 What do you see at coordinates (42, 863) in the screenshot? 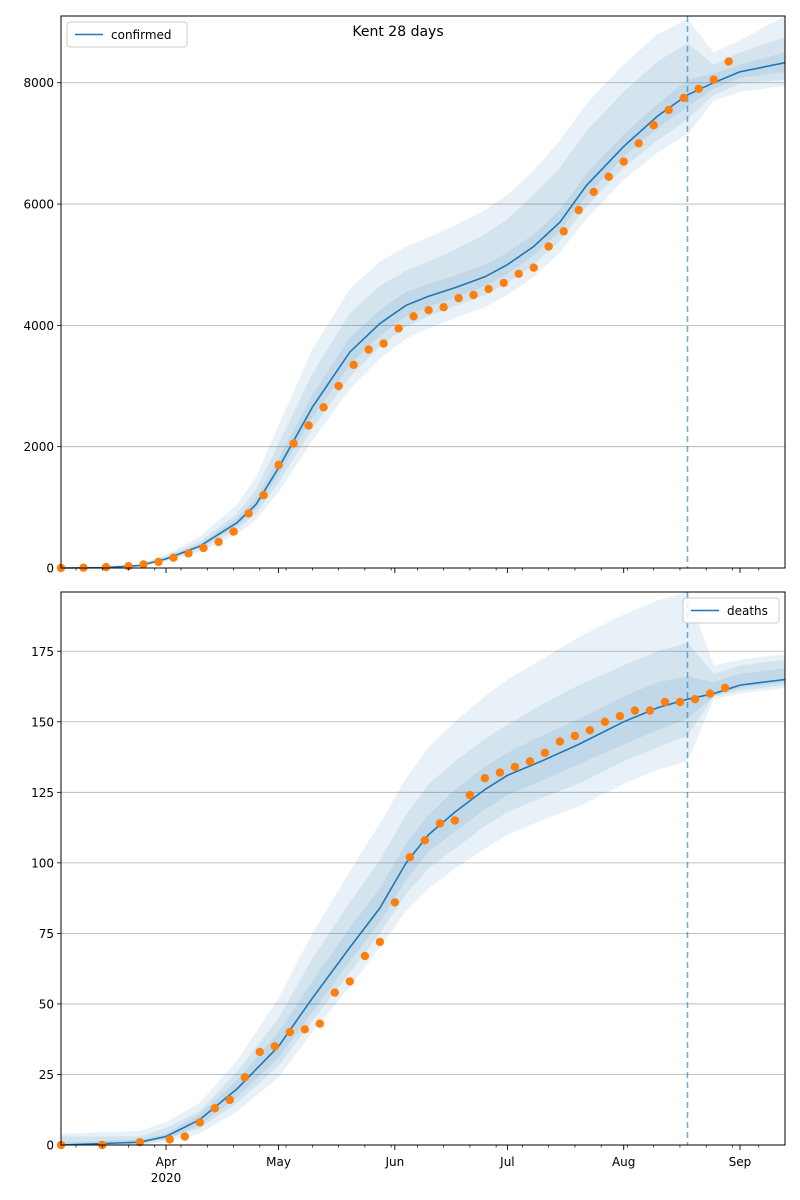
I see `y-tick-label: 100` at bounding box center [42, 863].